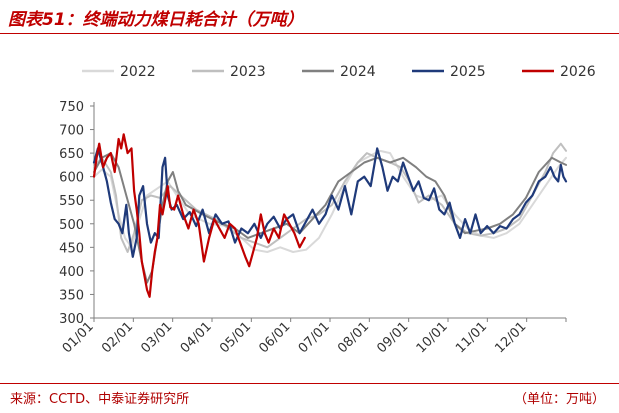 The height and width of the screenshot is (413, 619). I want to click on source-note: 来源：CCTD、中泰证券研究所, so click(100, 399).